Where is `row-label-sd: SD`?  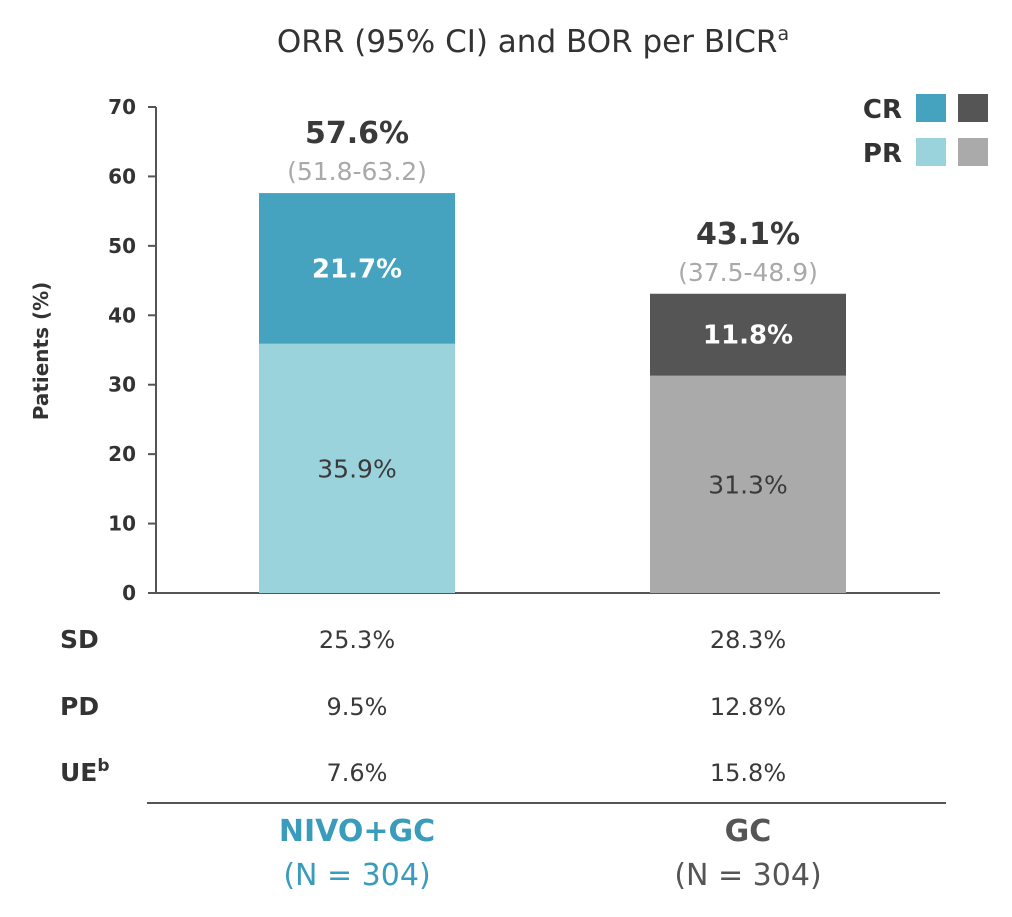
row-label-sd: SD is located at coordinates (79, 639).